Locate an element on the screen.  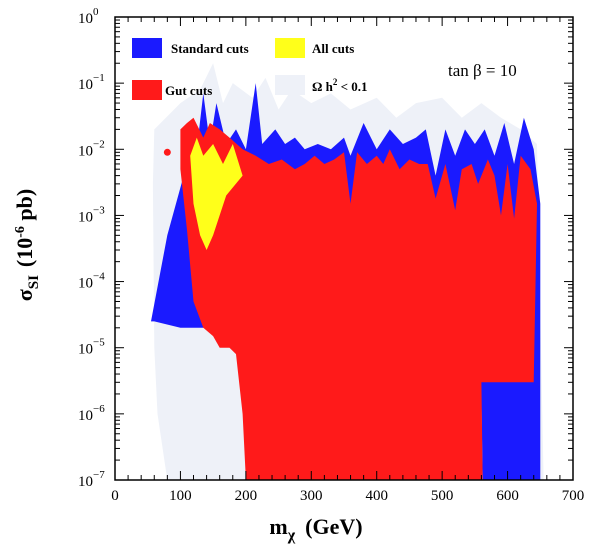
x-tick-label: 300 is located at coordinates (311, 496).